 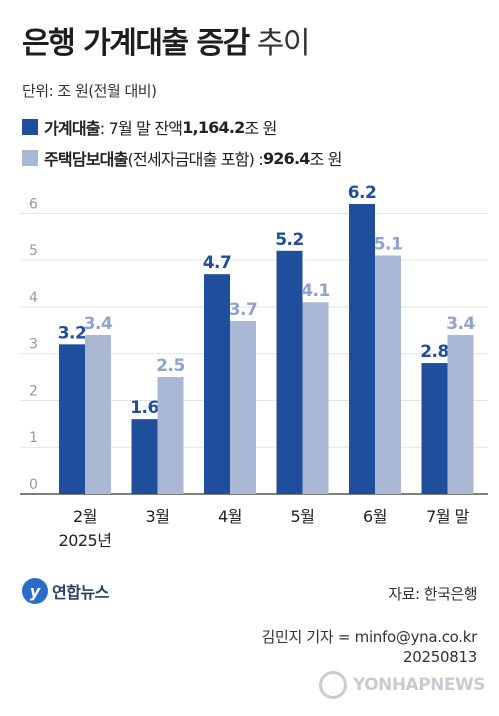 I want to click on x-category-label: 5월, so click(x=303, y=516).